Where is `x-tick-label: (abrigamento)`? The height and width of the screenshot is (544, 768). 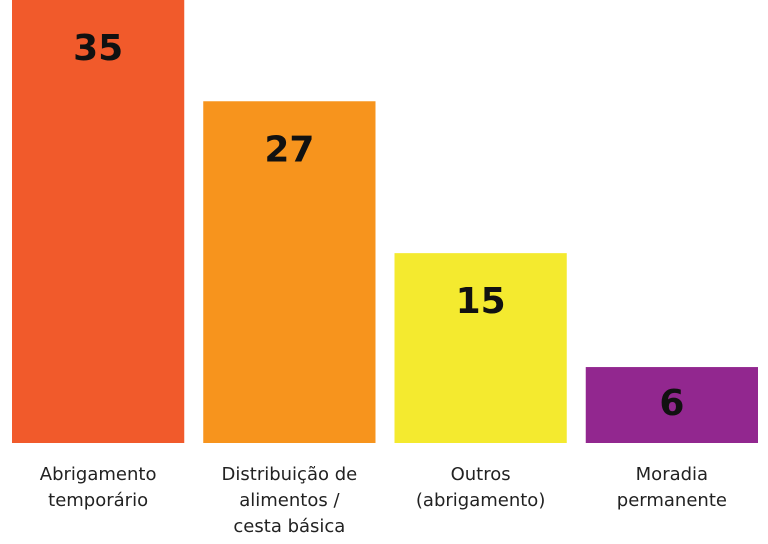
x-tick-label: (abrigamento) is located at coordinates (480, 500).